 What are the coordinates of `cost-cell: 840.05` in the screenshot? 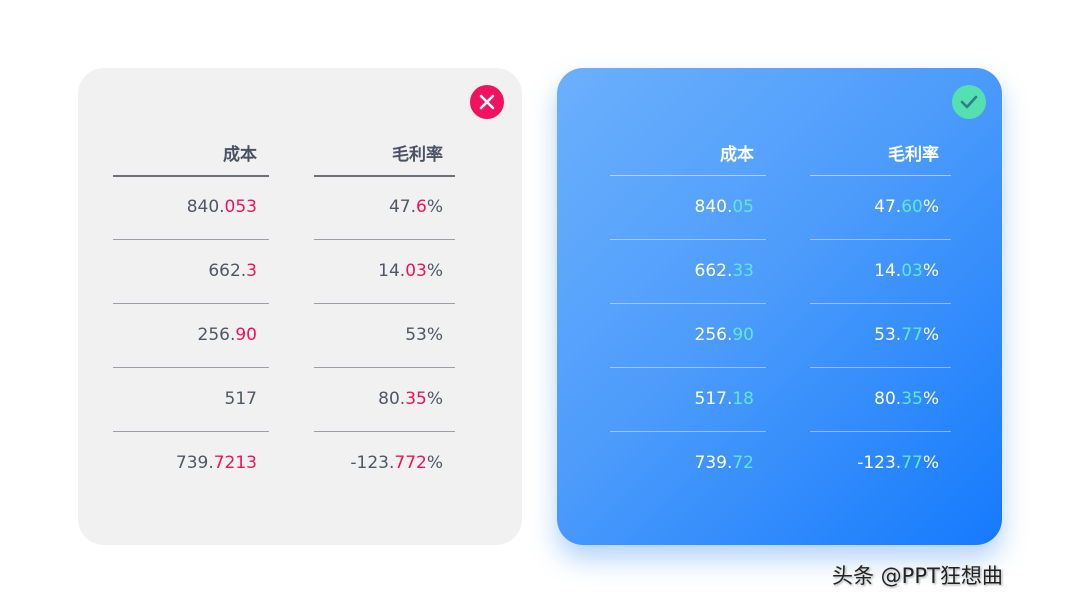 It's located at (725, 207).